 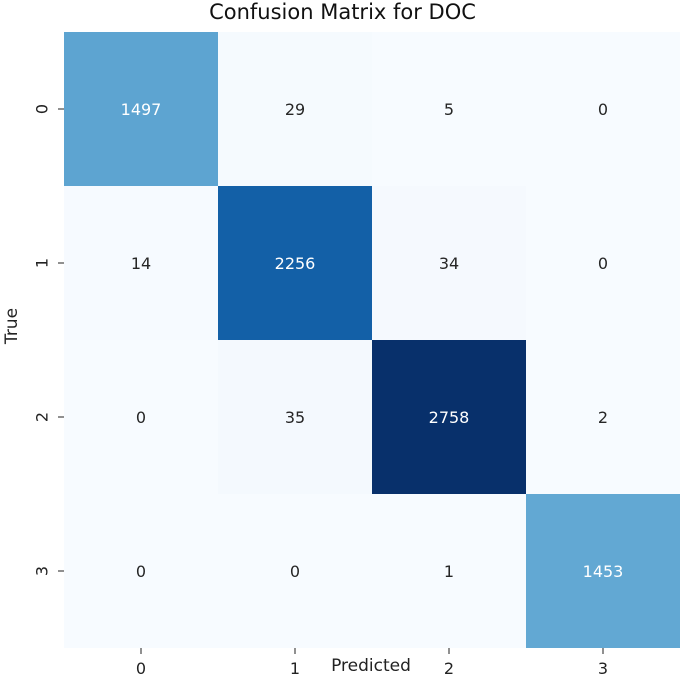 I want to click on cell-value-1-2: 34, so click(x=449, y=263).